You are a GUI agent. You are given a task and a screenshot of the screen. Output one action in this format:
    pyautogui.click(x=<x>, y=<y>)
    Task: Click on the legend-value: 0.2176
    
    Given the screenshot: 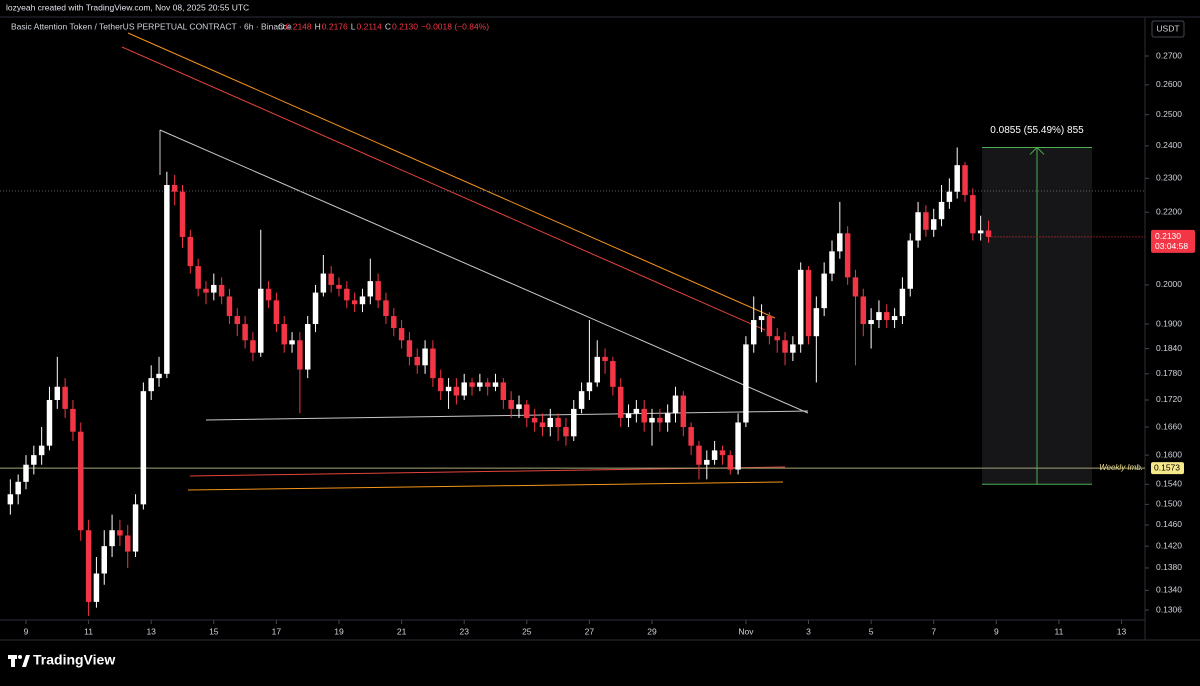 What is the action you would take?
    pyautogui.click(x=335, y=26)
    